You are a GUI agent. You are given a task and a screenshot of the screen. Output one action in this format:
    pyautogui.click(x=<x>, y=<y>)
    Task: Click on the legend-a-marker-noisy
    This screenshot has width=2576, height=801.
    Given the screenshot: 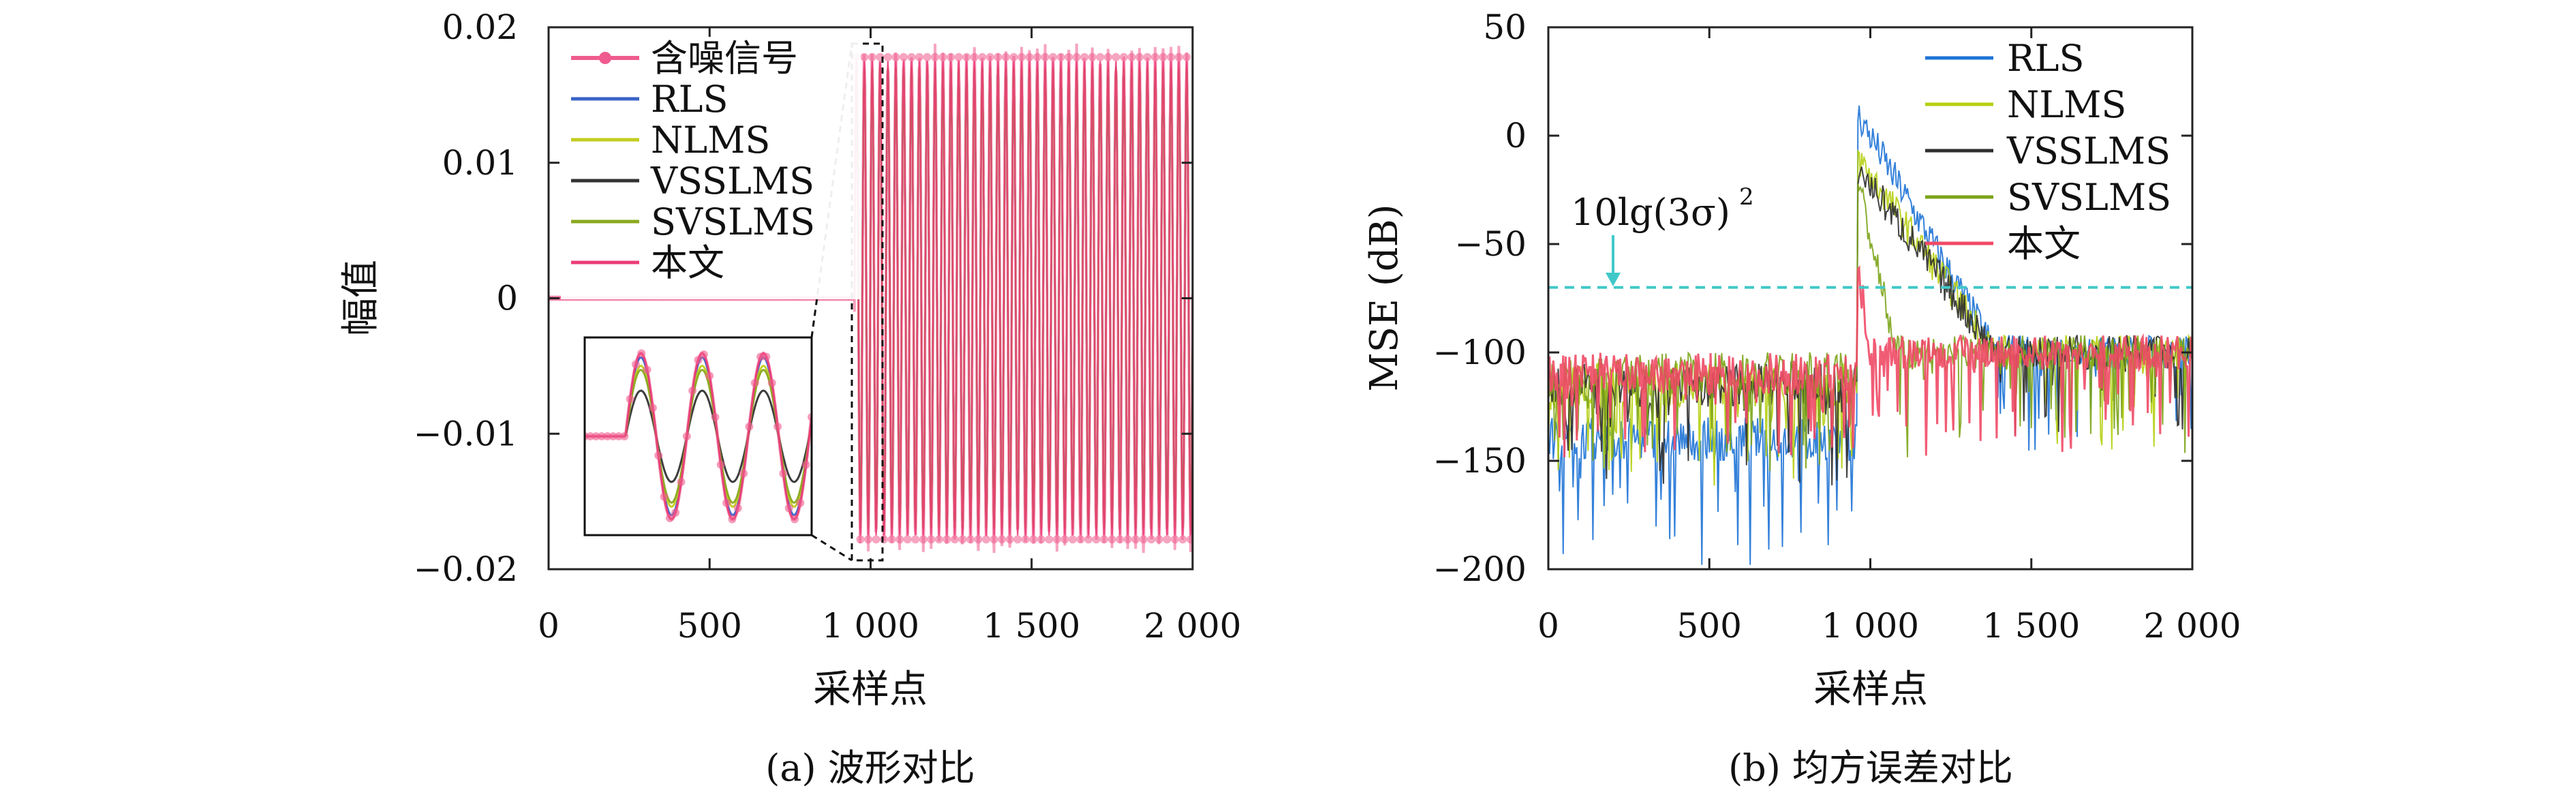 What is the action you would take?
    pyautogui.click(x=605, y=58)
    